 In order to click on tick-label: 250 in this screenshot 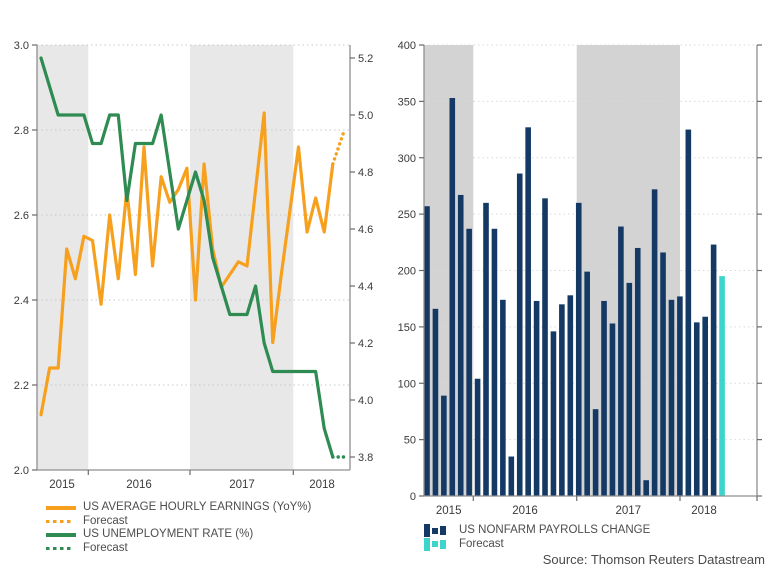, I will do `click(407, 215)`.